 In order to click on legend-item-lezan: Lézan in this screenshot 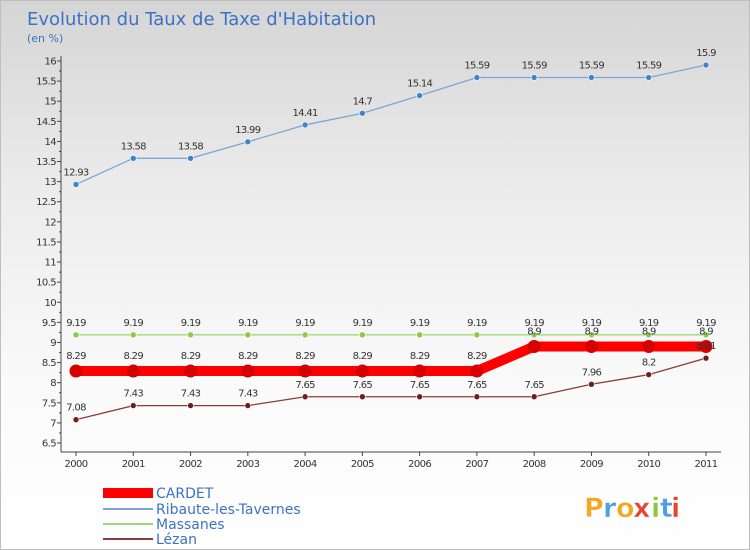, I will do `click(150, 540)`.